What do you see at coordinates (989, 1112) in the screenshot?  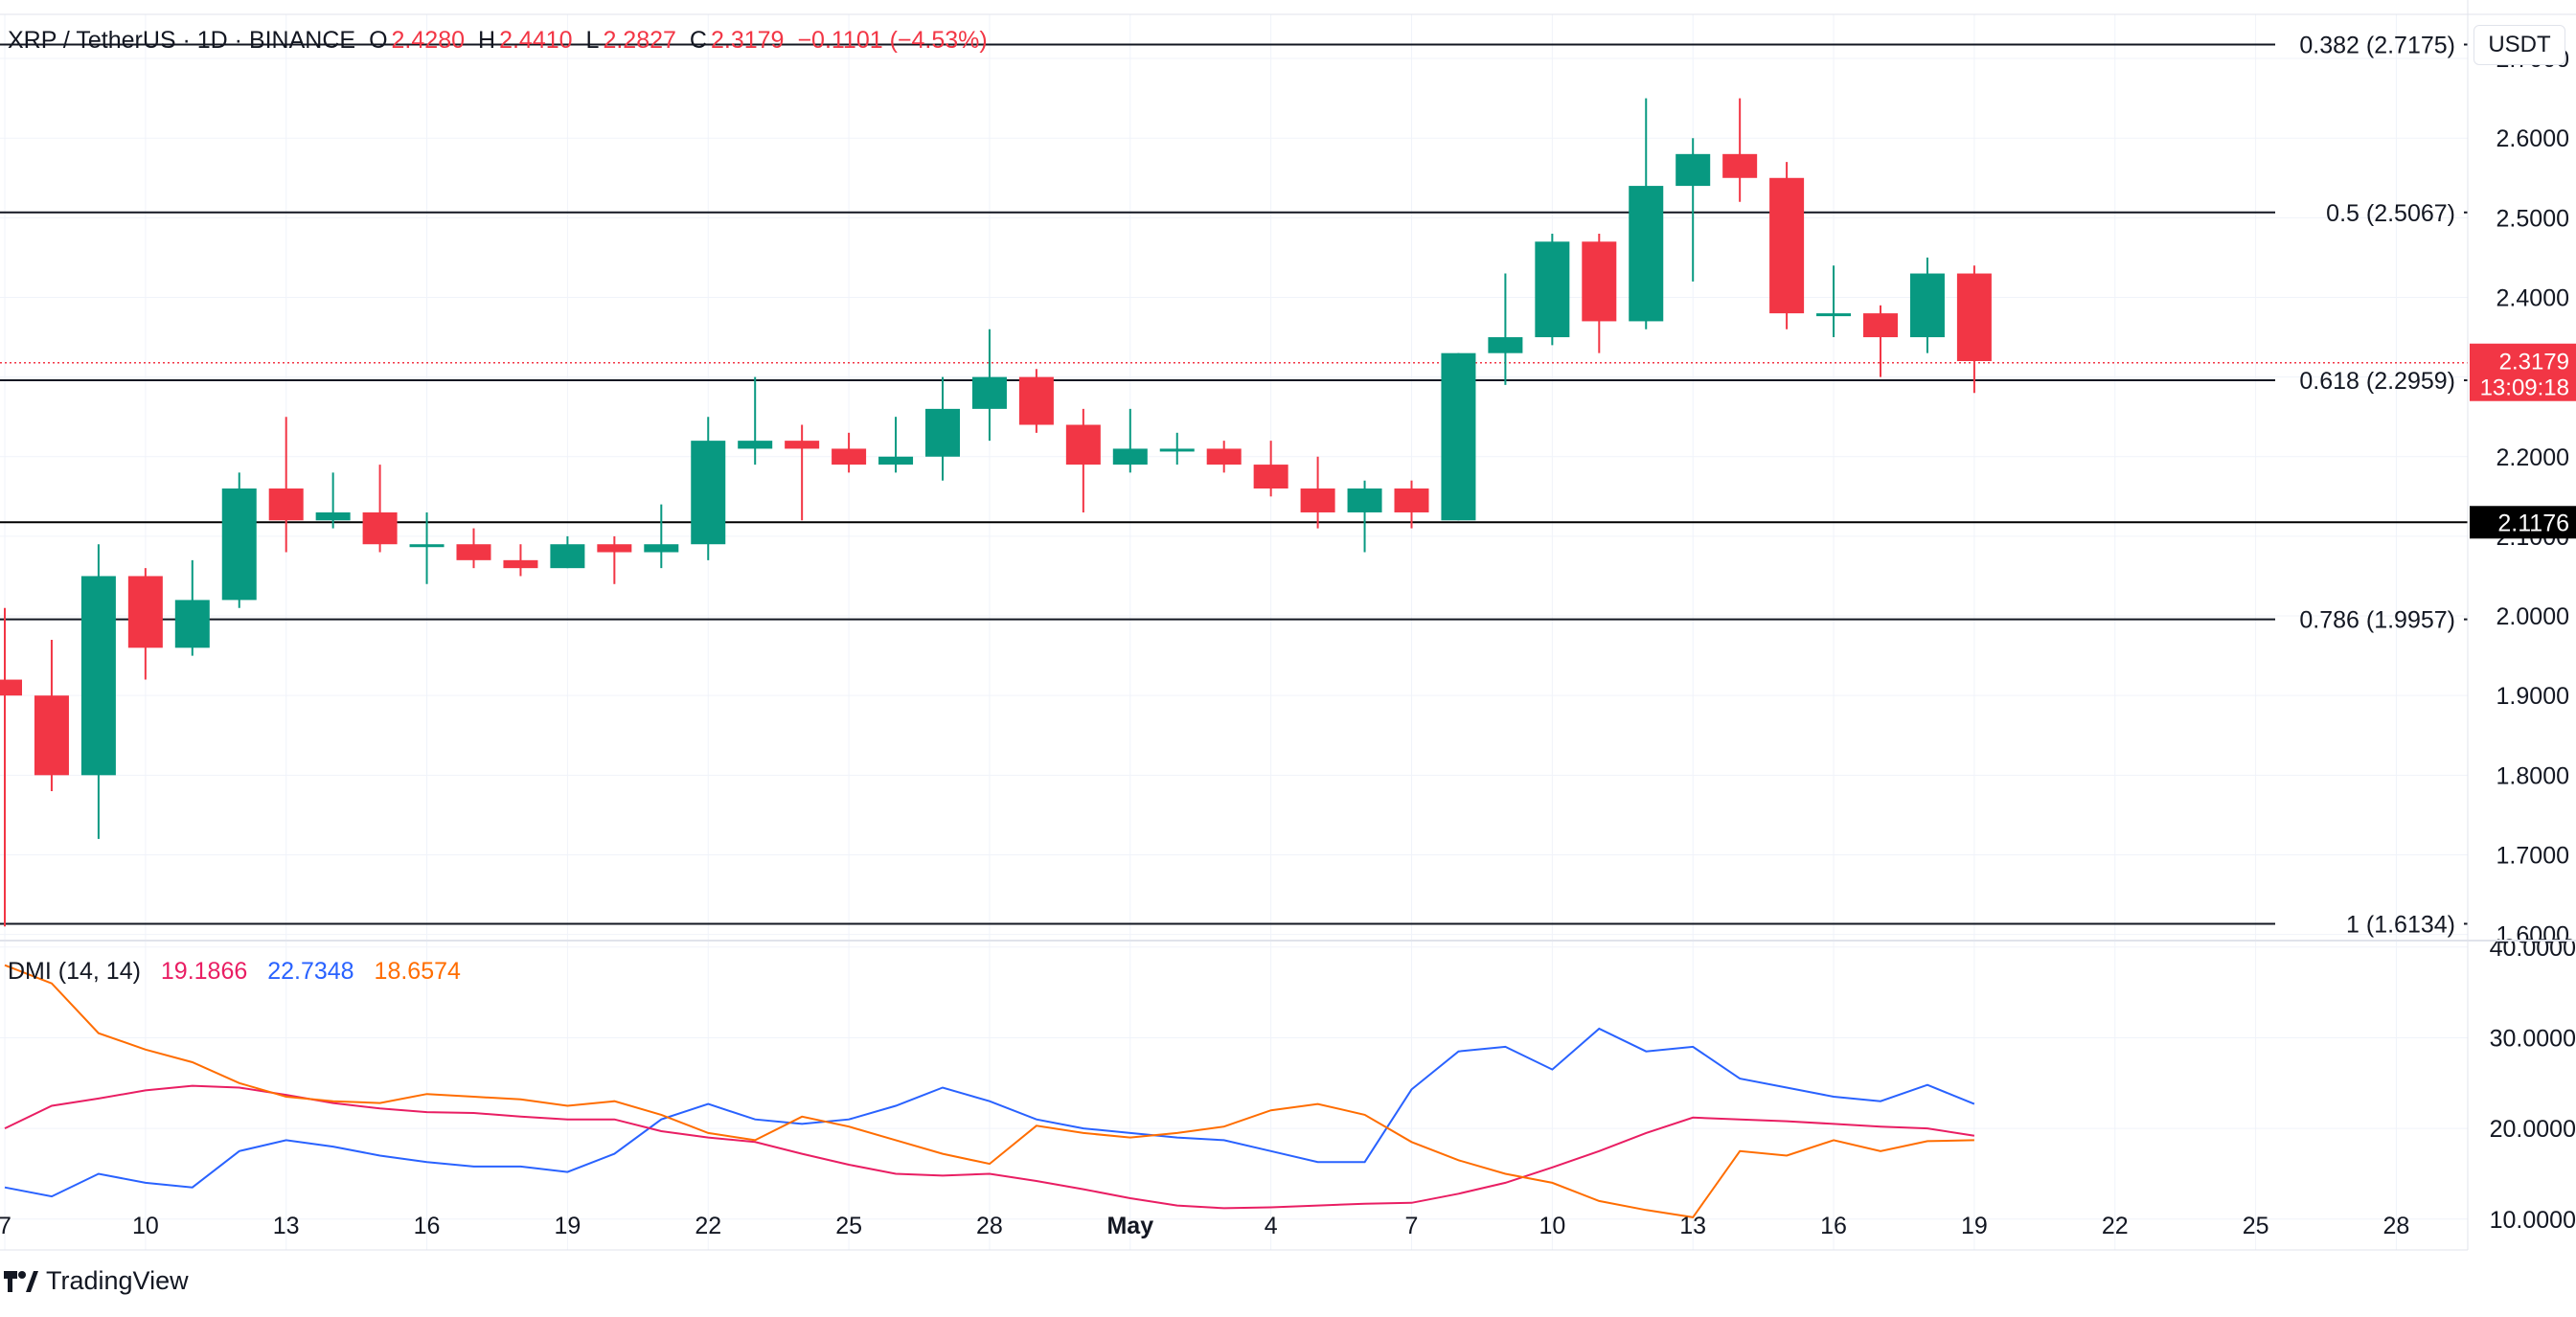 I see `dmi-line-plus_di` at bounding box center [989, 1112].